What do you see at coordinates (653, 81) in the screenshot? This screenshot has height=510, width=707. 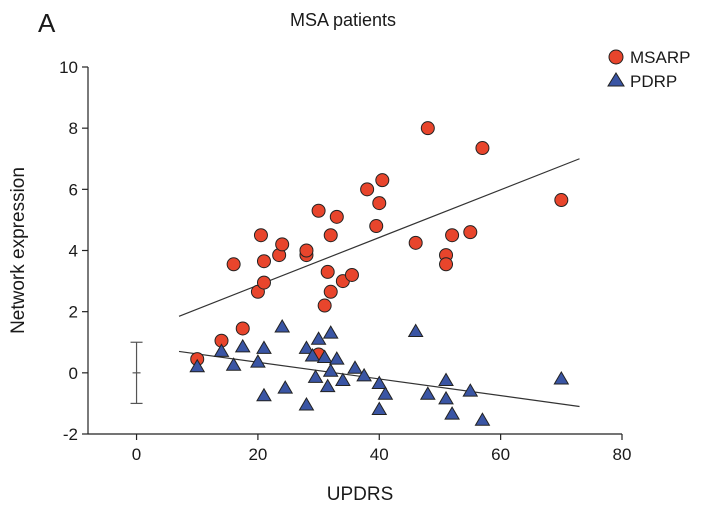 I see `legend-label-pdrp: PDRP` at bounding box center [653, 81].